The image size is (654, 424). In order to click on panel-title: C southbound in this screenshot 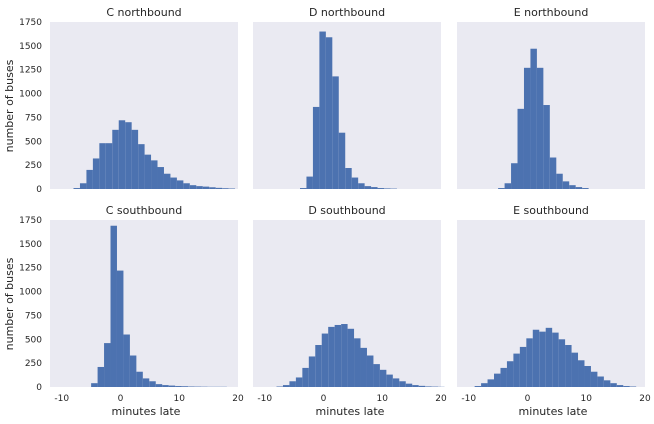, I will do `click(144, 210)`.